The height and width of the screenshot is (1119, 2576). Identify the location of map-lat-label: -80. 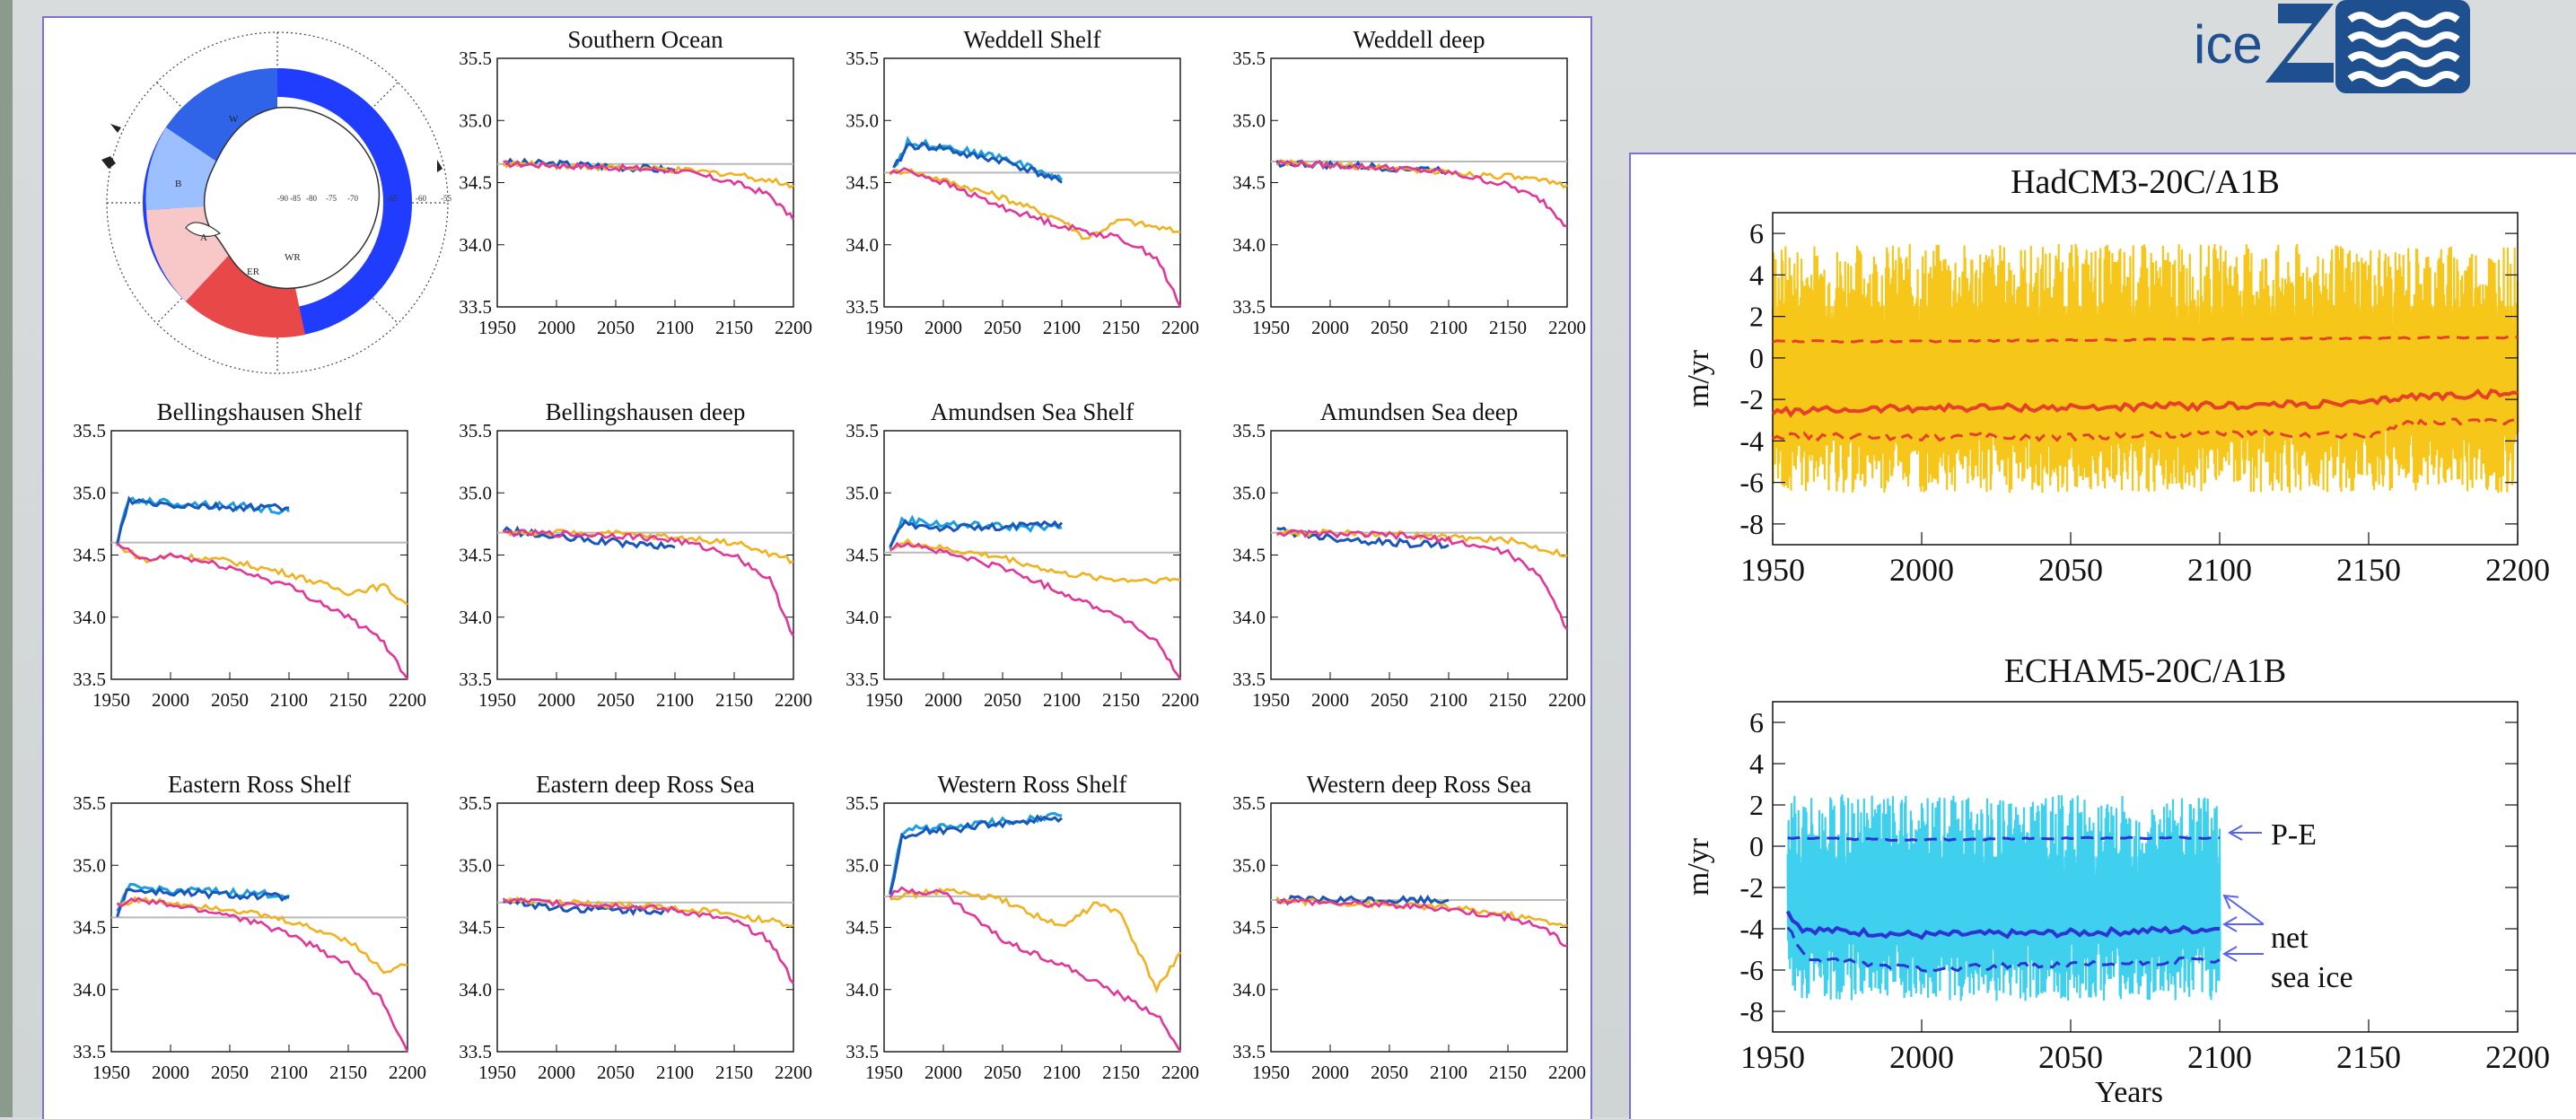
(311, 198).